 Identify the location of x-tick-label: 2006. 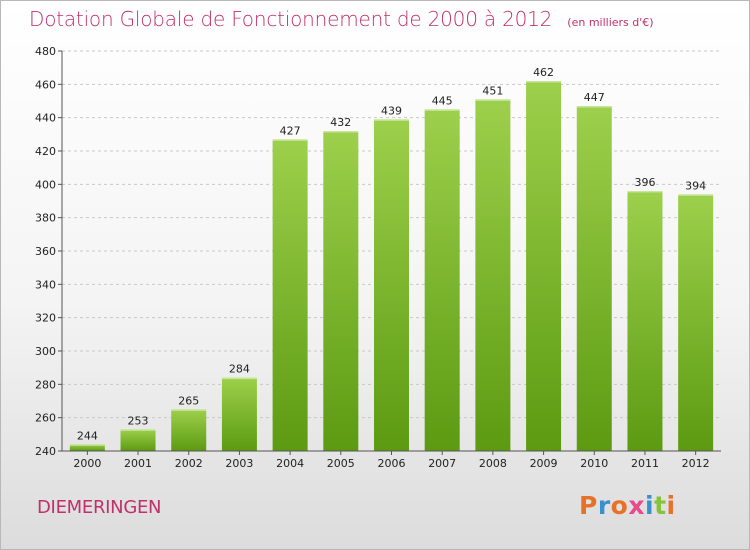
(392, 463).